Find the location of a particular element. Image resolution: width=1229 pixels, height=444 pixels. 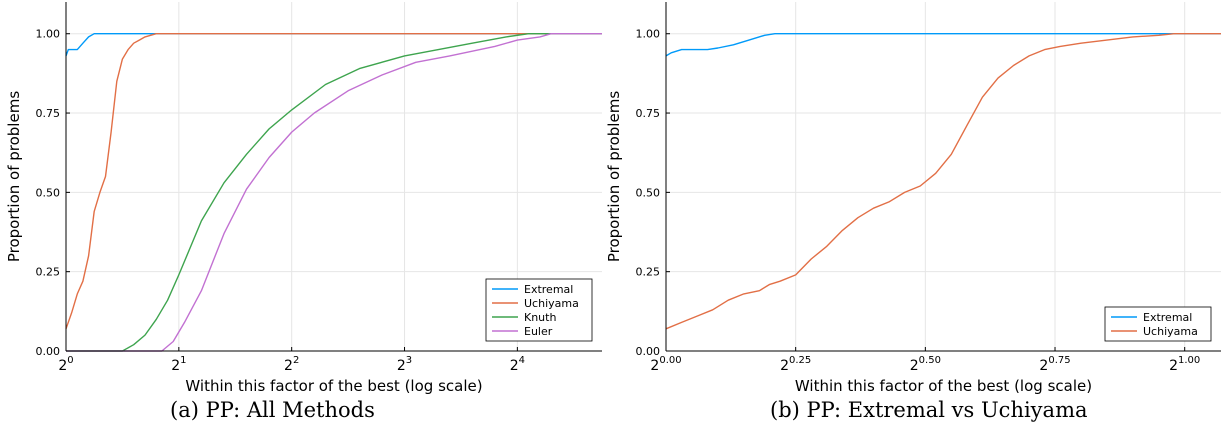

legend-box is located at coordinates (1158, 324).